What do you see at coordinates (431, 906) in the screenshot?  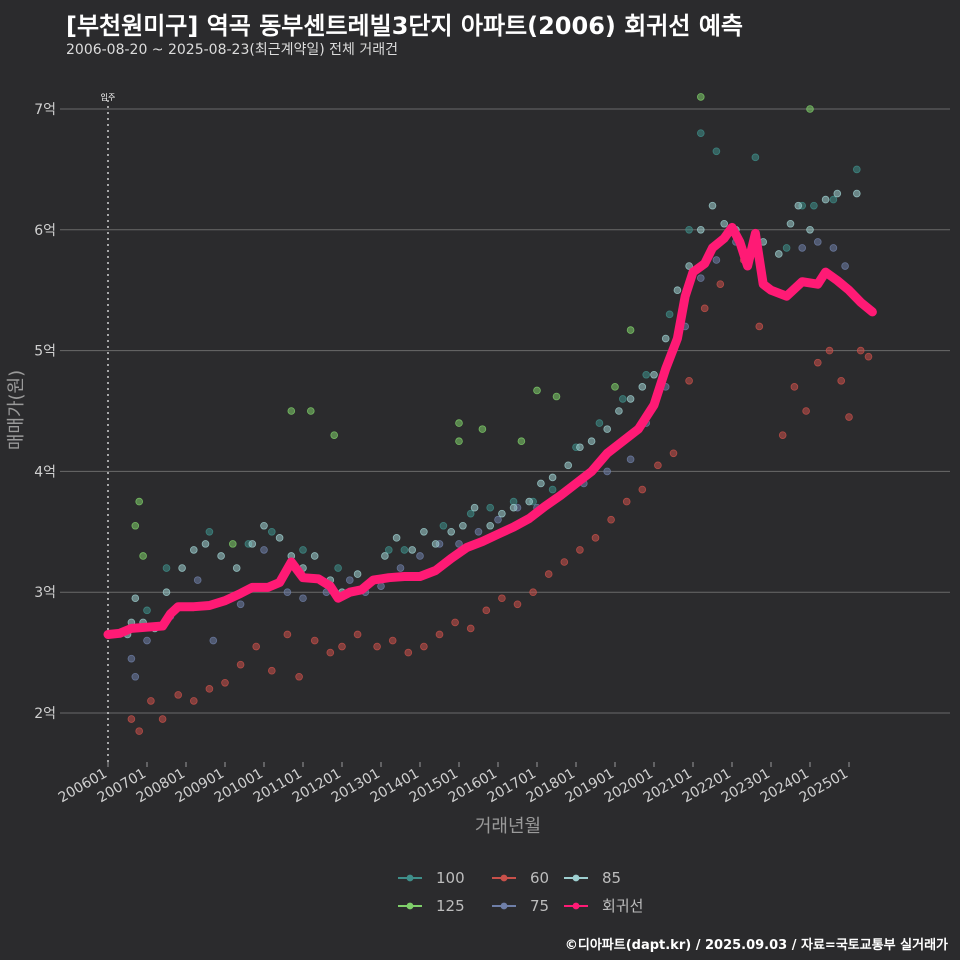 I see `legend-item-125: 125` at bounding box center [431, 906].